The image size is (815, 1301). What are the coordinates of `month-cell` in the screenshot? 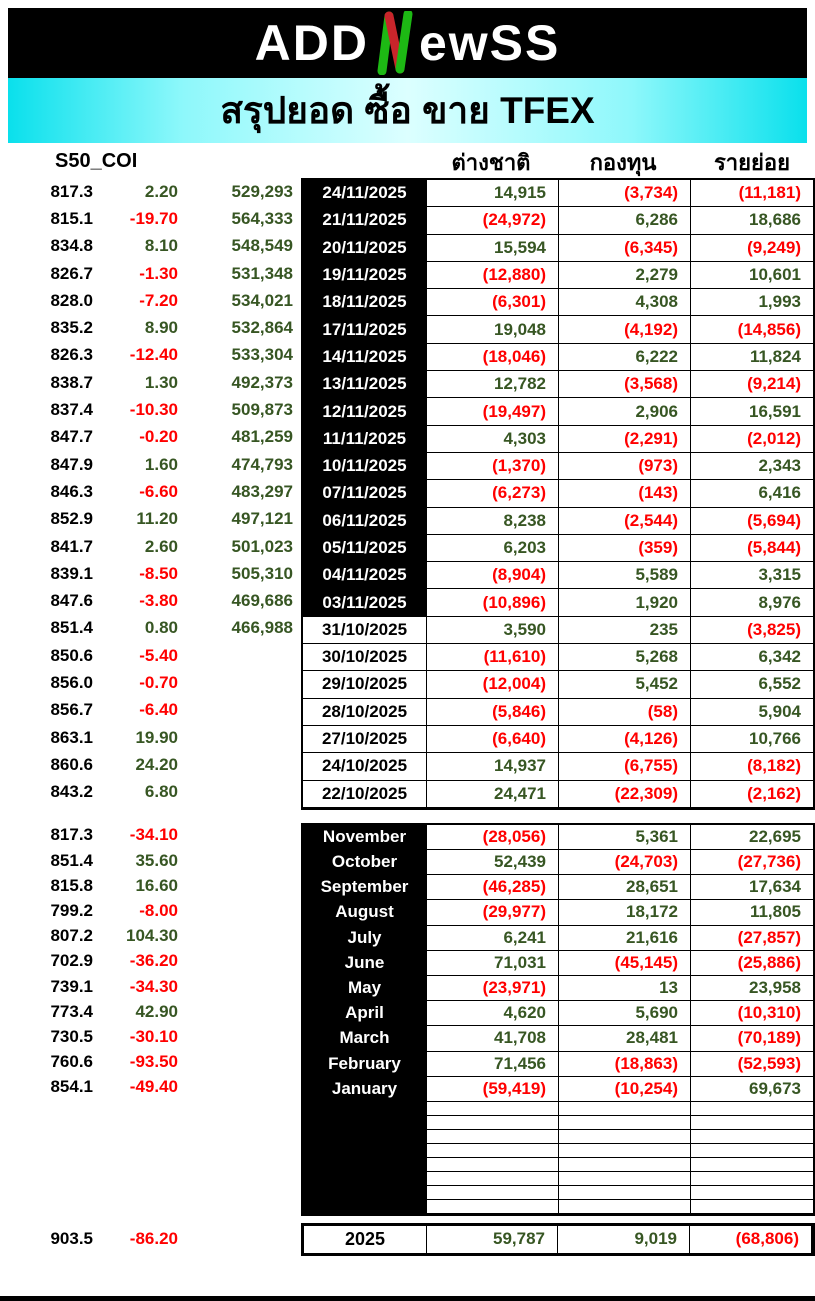 It's located at (365, 1122).